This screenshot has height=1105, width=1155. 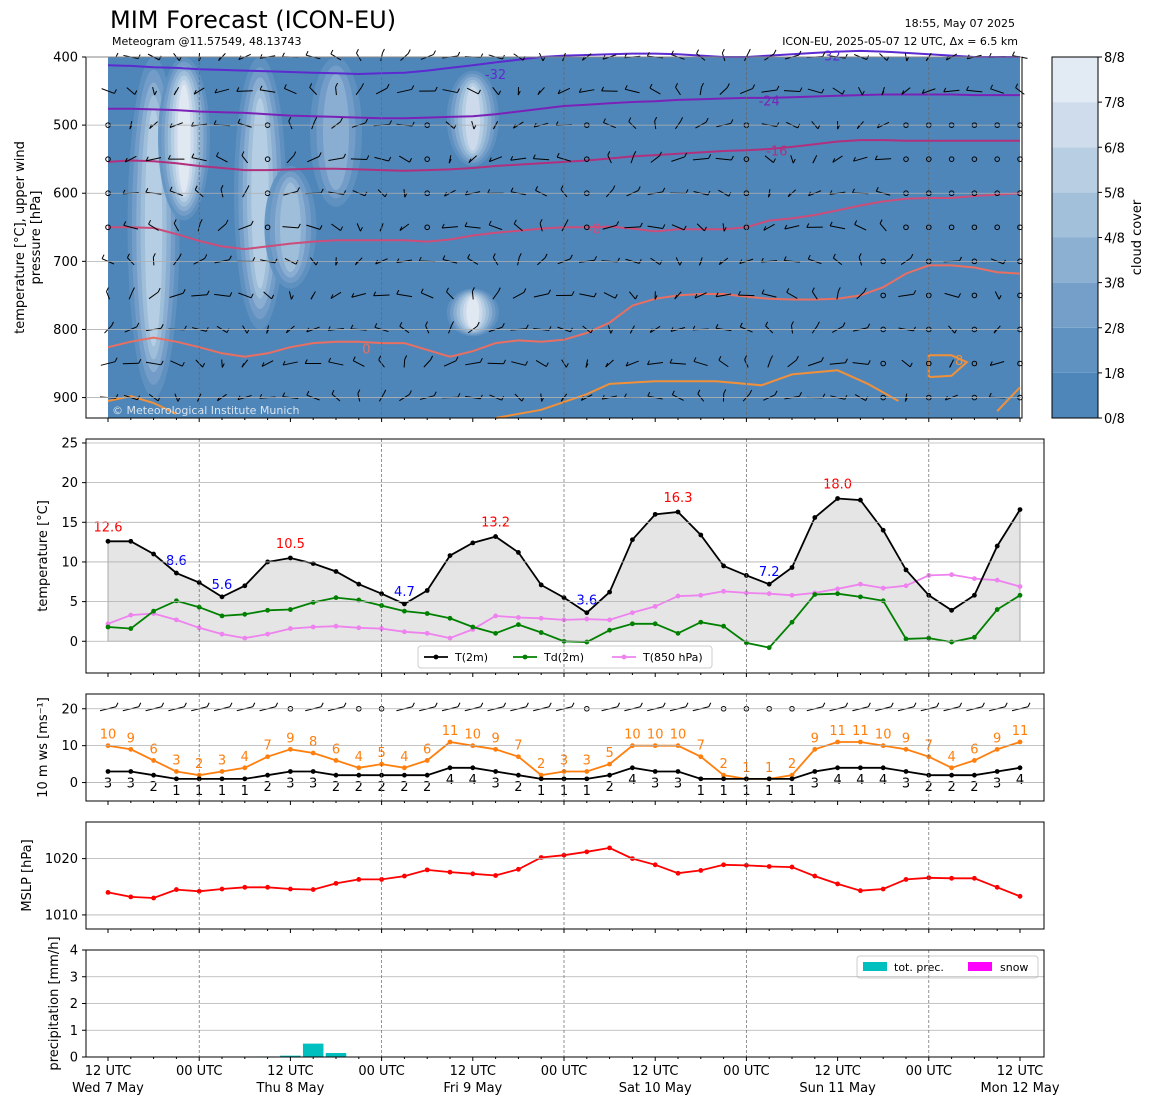 What do you see at coordinates (381, 753) in the screenshot?
I see `wind-value-label: 5` at bounding box center [381, 753].